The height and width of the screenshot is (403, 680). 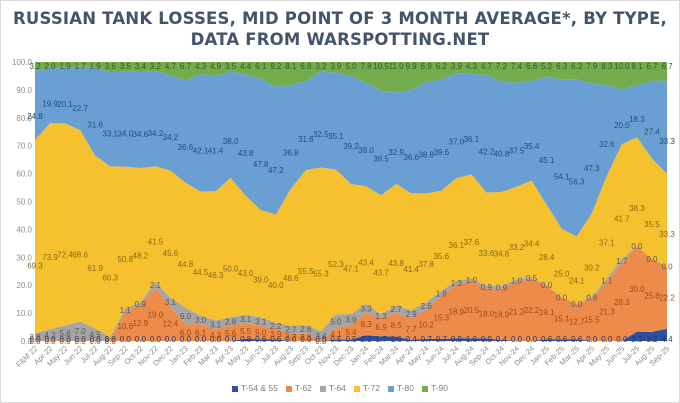 I want to click on data-label-t-80: 36.1, so click(x=472, y=139).